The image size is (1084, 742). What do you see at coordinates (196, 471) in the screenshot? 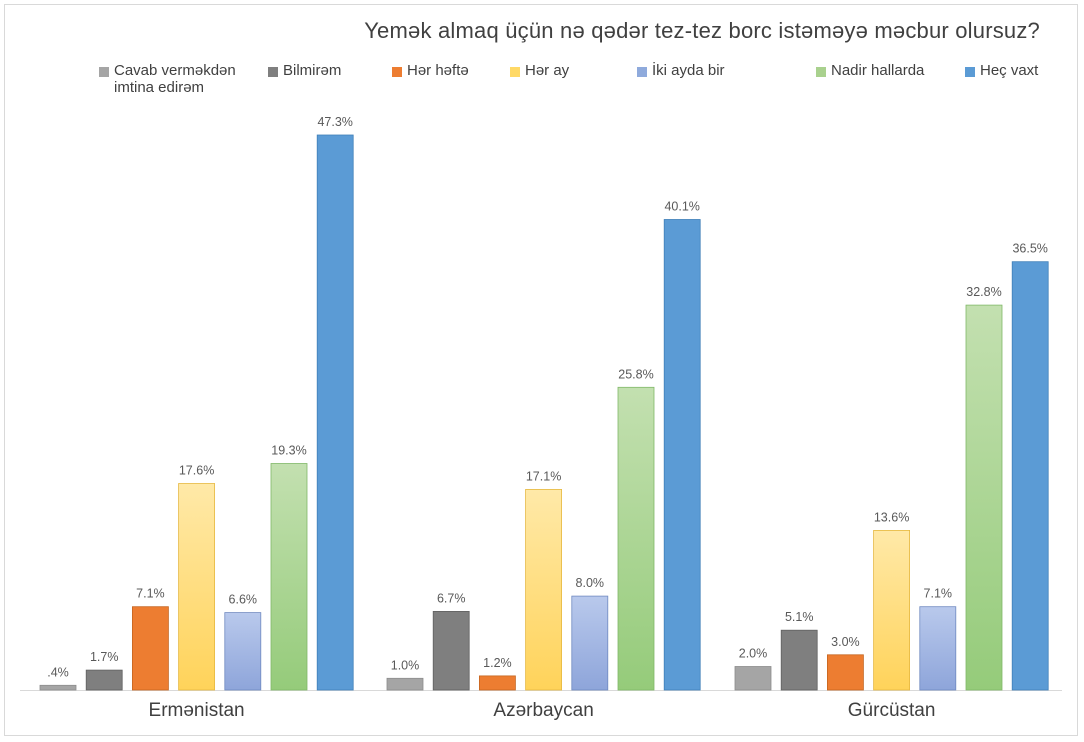
I see `data-label: 17.6%` at bounding box center [196, 471].